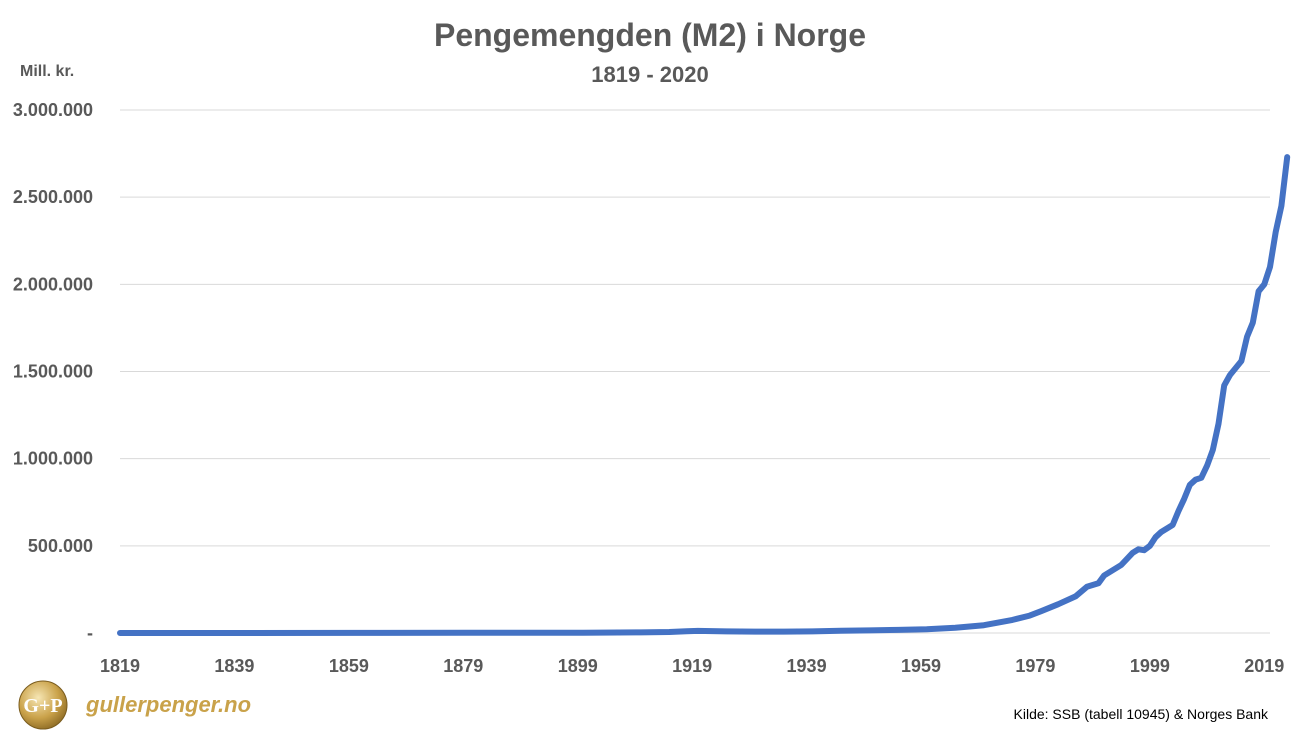  I want to click on y-tick-label: 2.500.000, so click(53, 197).